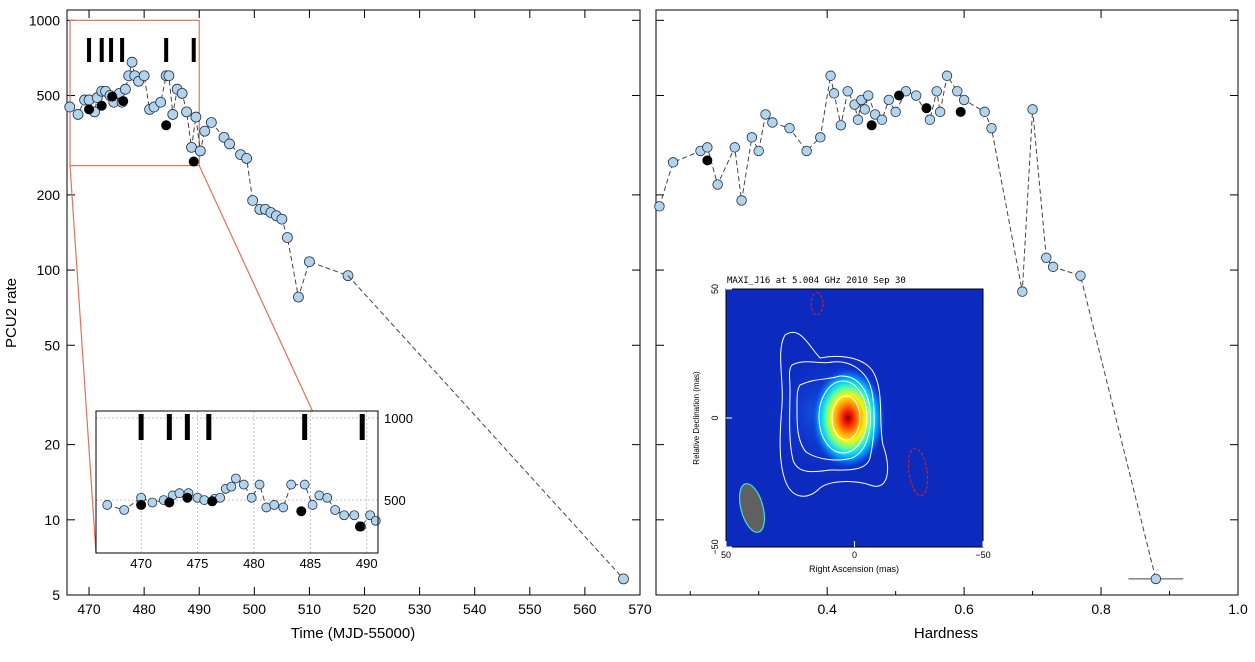 The height and width of the screenshot is (662, 1255). What do you see at coordinates (89, 609) in the screenshot?
I see `x-tick-label: 470` at bounding box center [89, 609].